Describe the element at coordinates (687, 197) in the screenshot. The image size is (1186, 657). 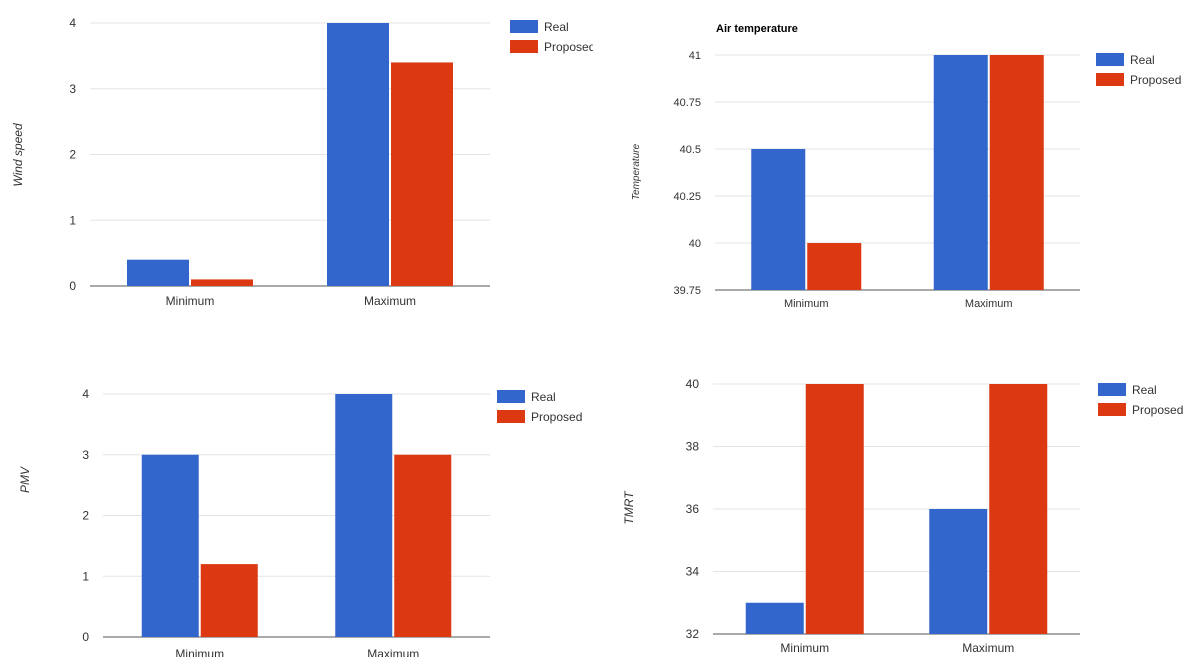
I see `y-tick-label: 40.25` at that location.